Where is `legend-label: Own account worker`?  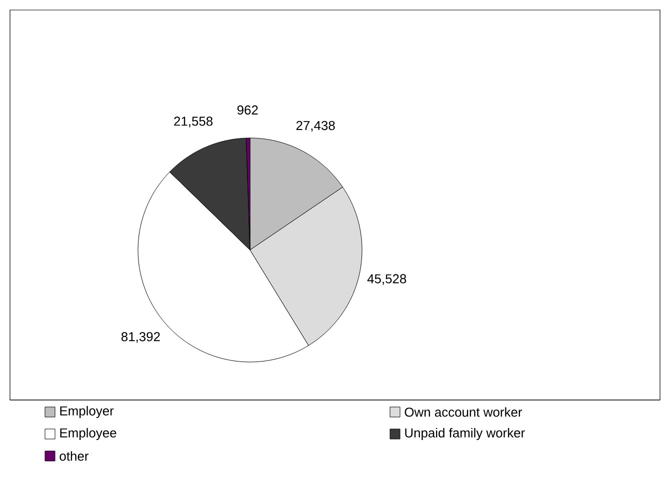 legend-label: Own account worker is located at coordinates (463, 412).